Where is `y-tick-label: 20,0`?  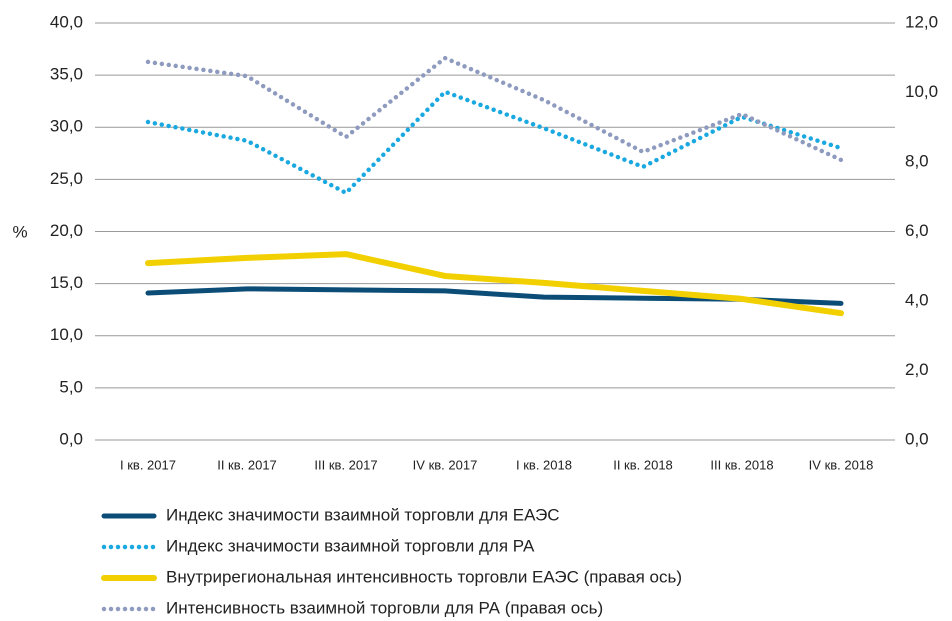
y-tick-label: 20,0 is located at coordinates (66, 230).